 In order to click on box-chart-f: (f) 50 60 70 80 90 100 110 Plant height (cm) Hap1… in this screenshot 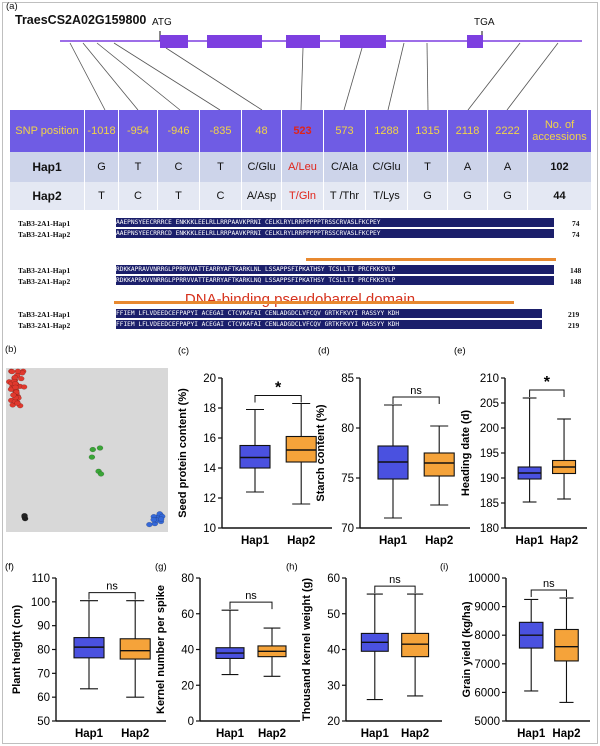, I will do `click(85, 650)`.